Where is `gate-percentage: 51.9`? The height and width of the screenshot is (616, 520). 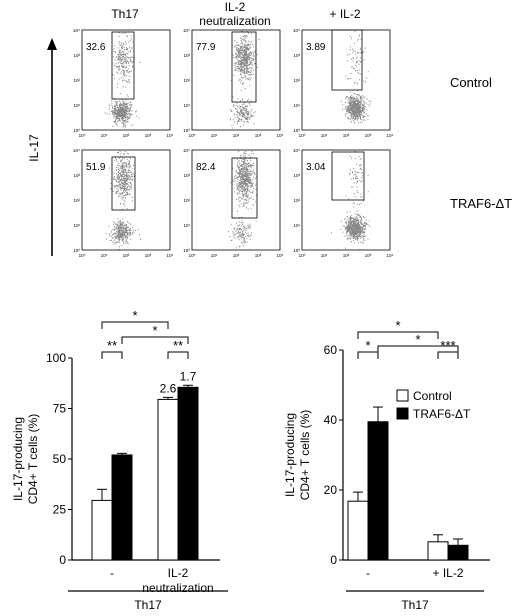
gate-percentage: 51.9 is located at coordinates (96, 167).